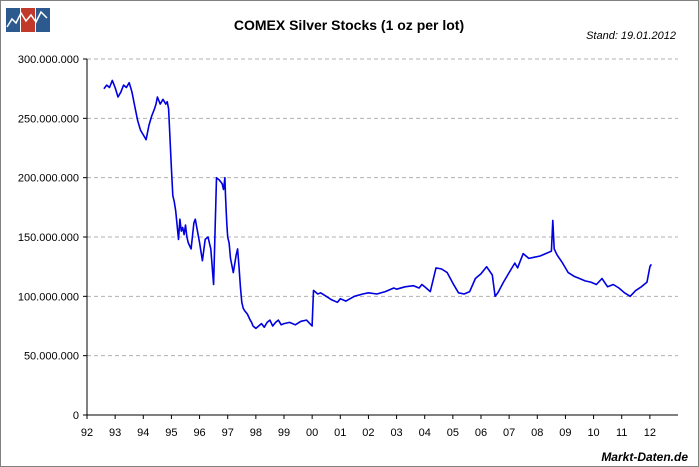 This screenshot has height=467, width=699. I want to click on logo-zigzag, so click(27, 19).